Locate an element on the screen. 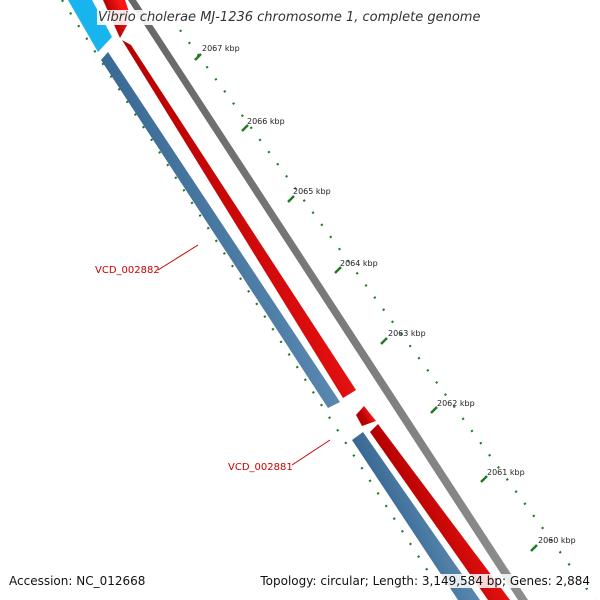  tick-label: 2065 kbp is located at coordinates (312, 191).